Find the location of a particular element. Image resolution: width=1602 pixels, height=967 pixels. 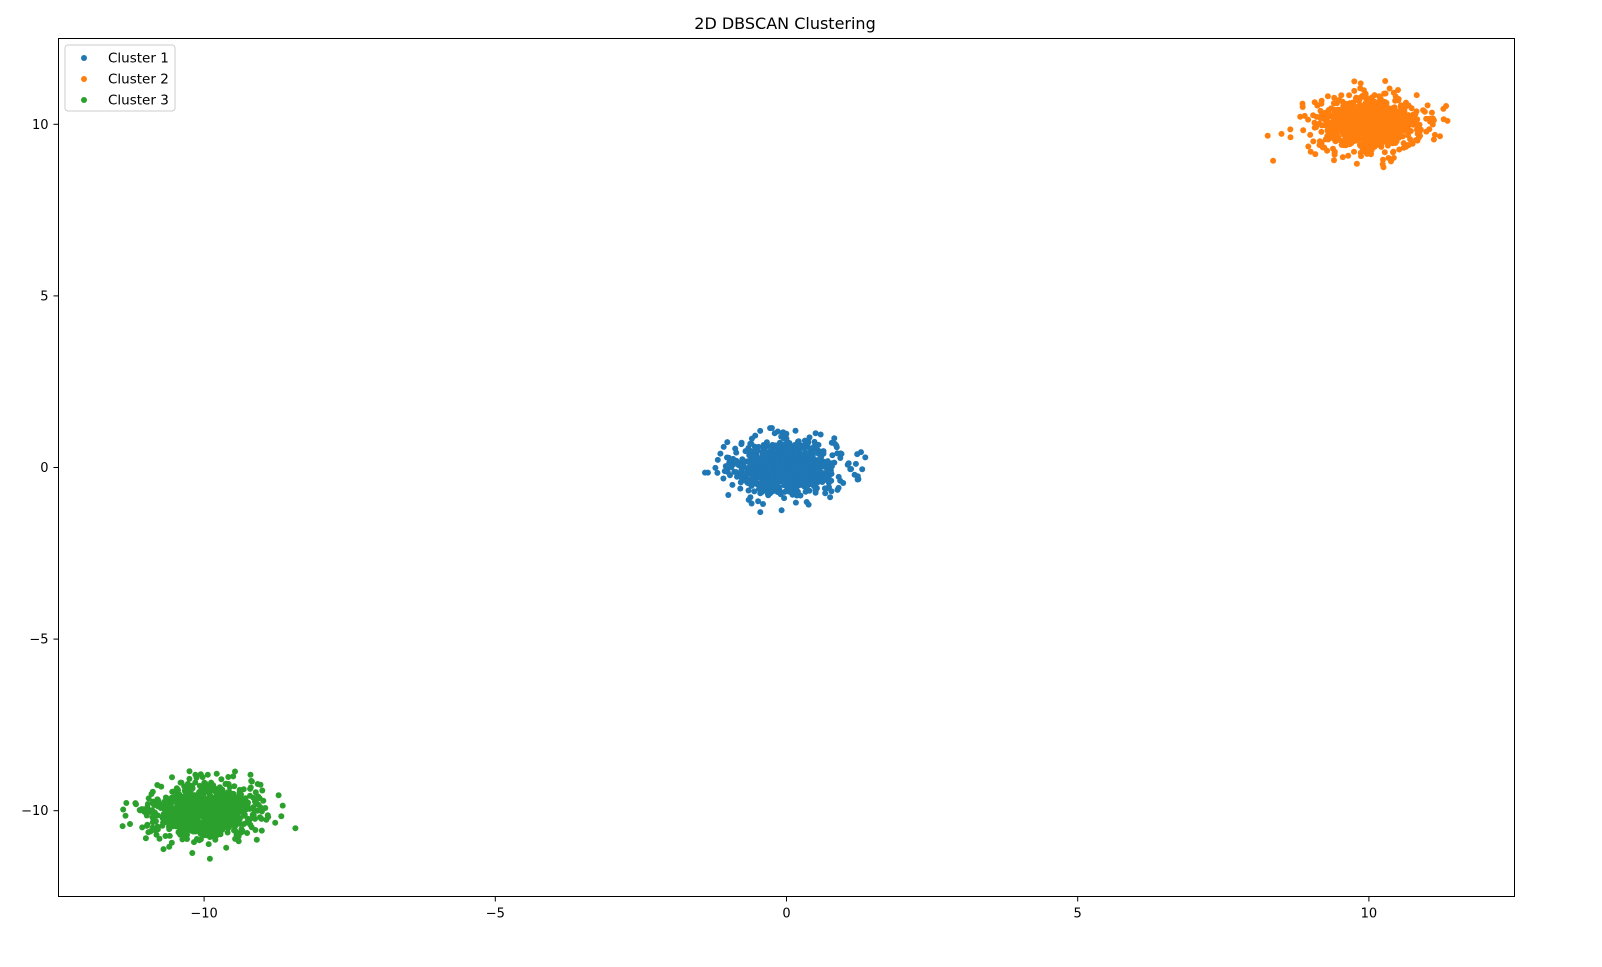

y-tick-label: 10 is located at coordinates (40, 125).